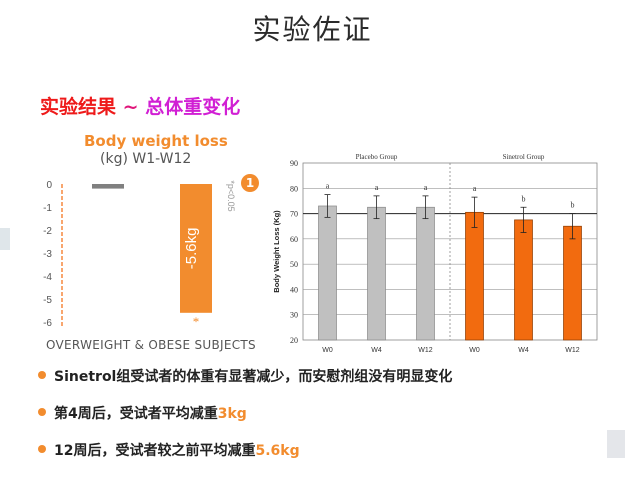 The width and height of the screenshot is (625, 477). What do you see at coordinates (253, 377) in the screenshot?
I see `bullet-text-1: Sinetrol组受试者的体重有显著减少，而安慰剂组没有明显变化` at bounding box center [253, 377].